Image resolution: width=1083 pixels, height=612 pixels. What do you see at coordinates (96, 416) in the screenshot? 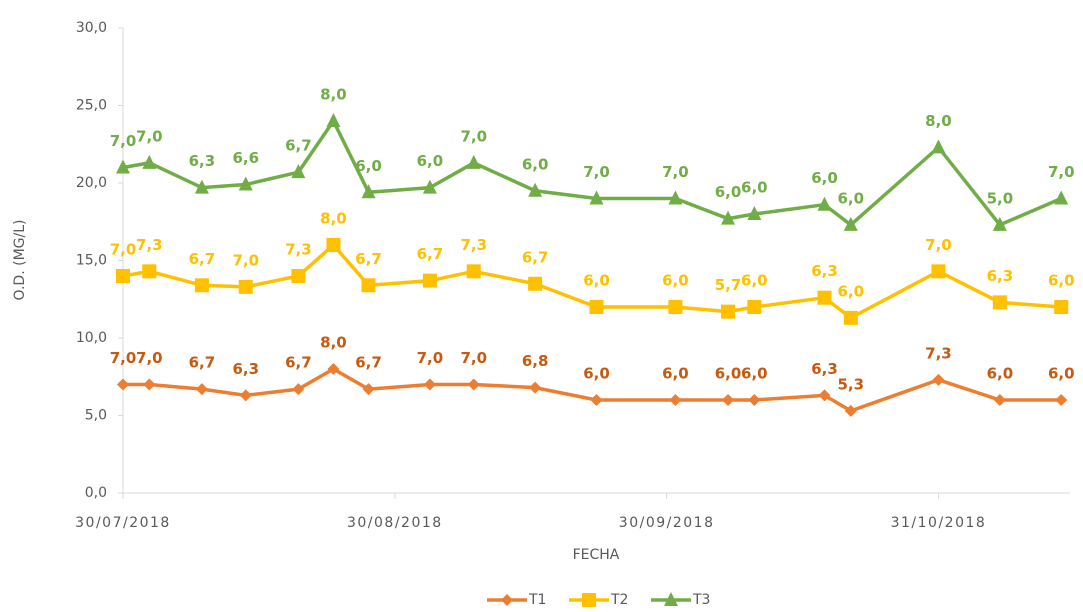
I see `y-tick-label: 5,0` at bounding box center [96, 416].